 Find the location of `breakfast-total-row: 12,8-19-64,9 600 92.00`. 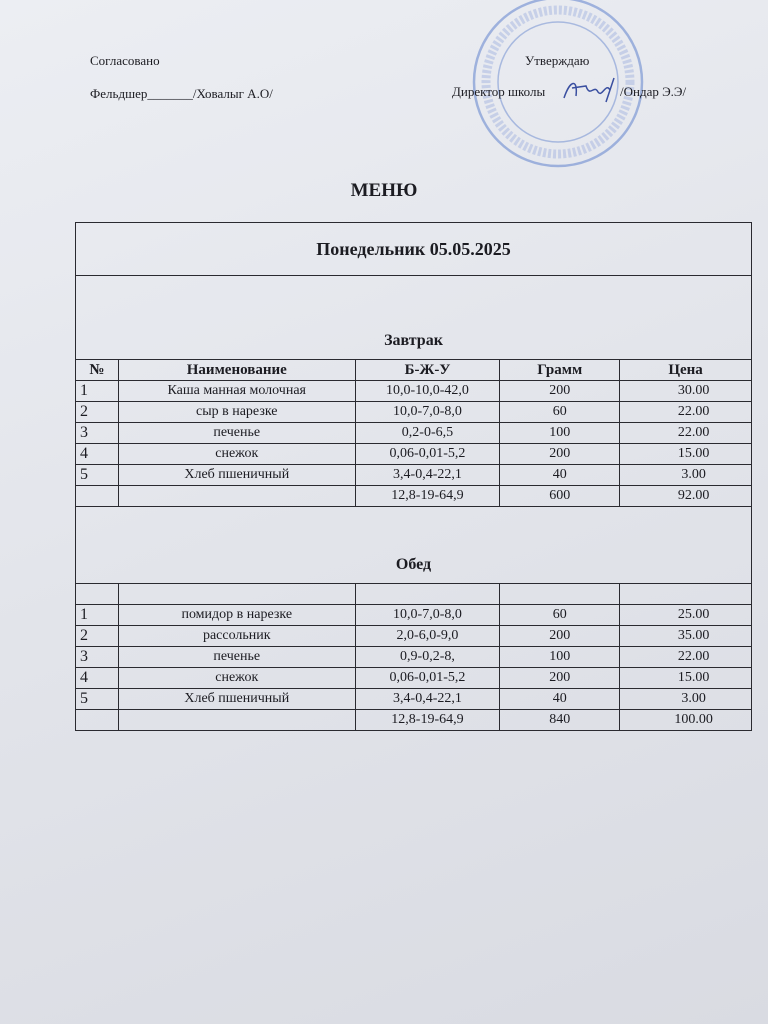

breakfast-total-row: 12,8-19-64,9 600 92.00 is located at coordinates (413, 496).